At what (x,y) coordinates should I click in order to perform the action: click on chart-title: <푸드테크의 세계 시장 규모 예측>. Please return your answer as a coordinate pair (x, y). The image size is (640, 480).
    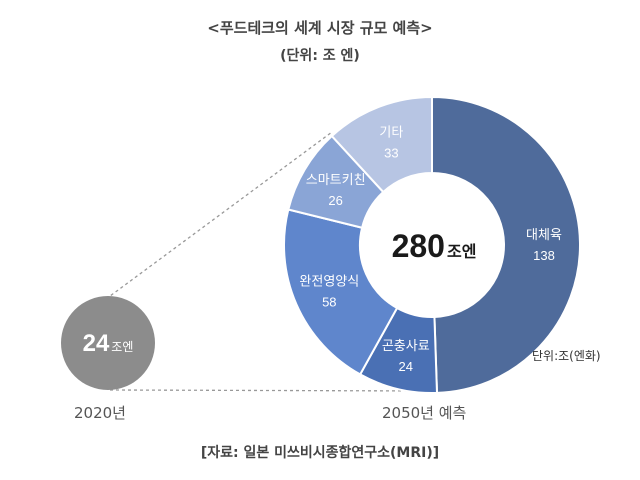
    Looking at the image, I should click on (320, 28).